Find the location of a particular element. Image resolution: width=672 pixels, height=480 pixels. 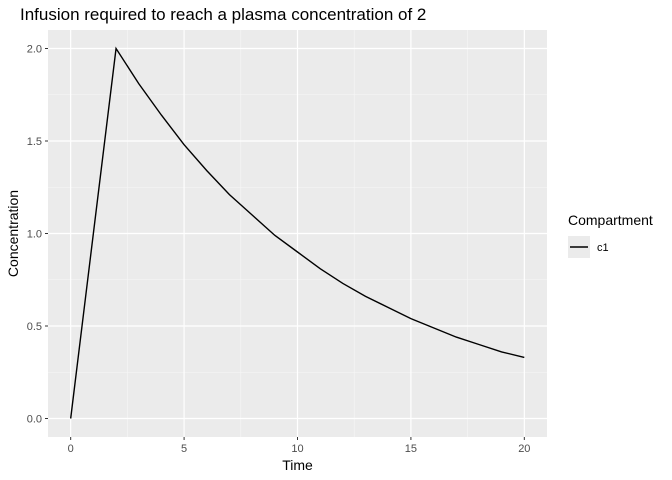

x-axis: 0 5 10 15 20 is located at coordinates (299, 446).